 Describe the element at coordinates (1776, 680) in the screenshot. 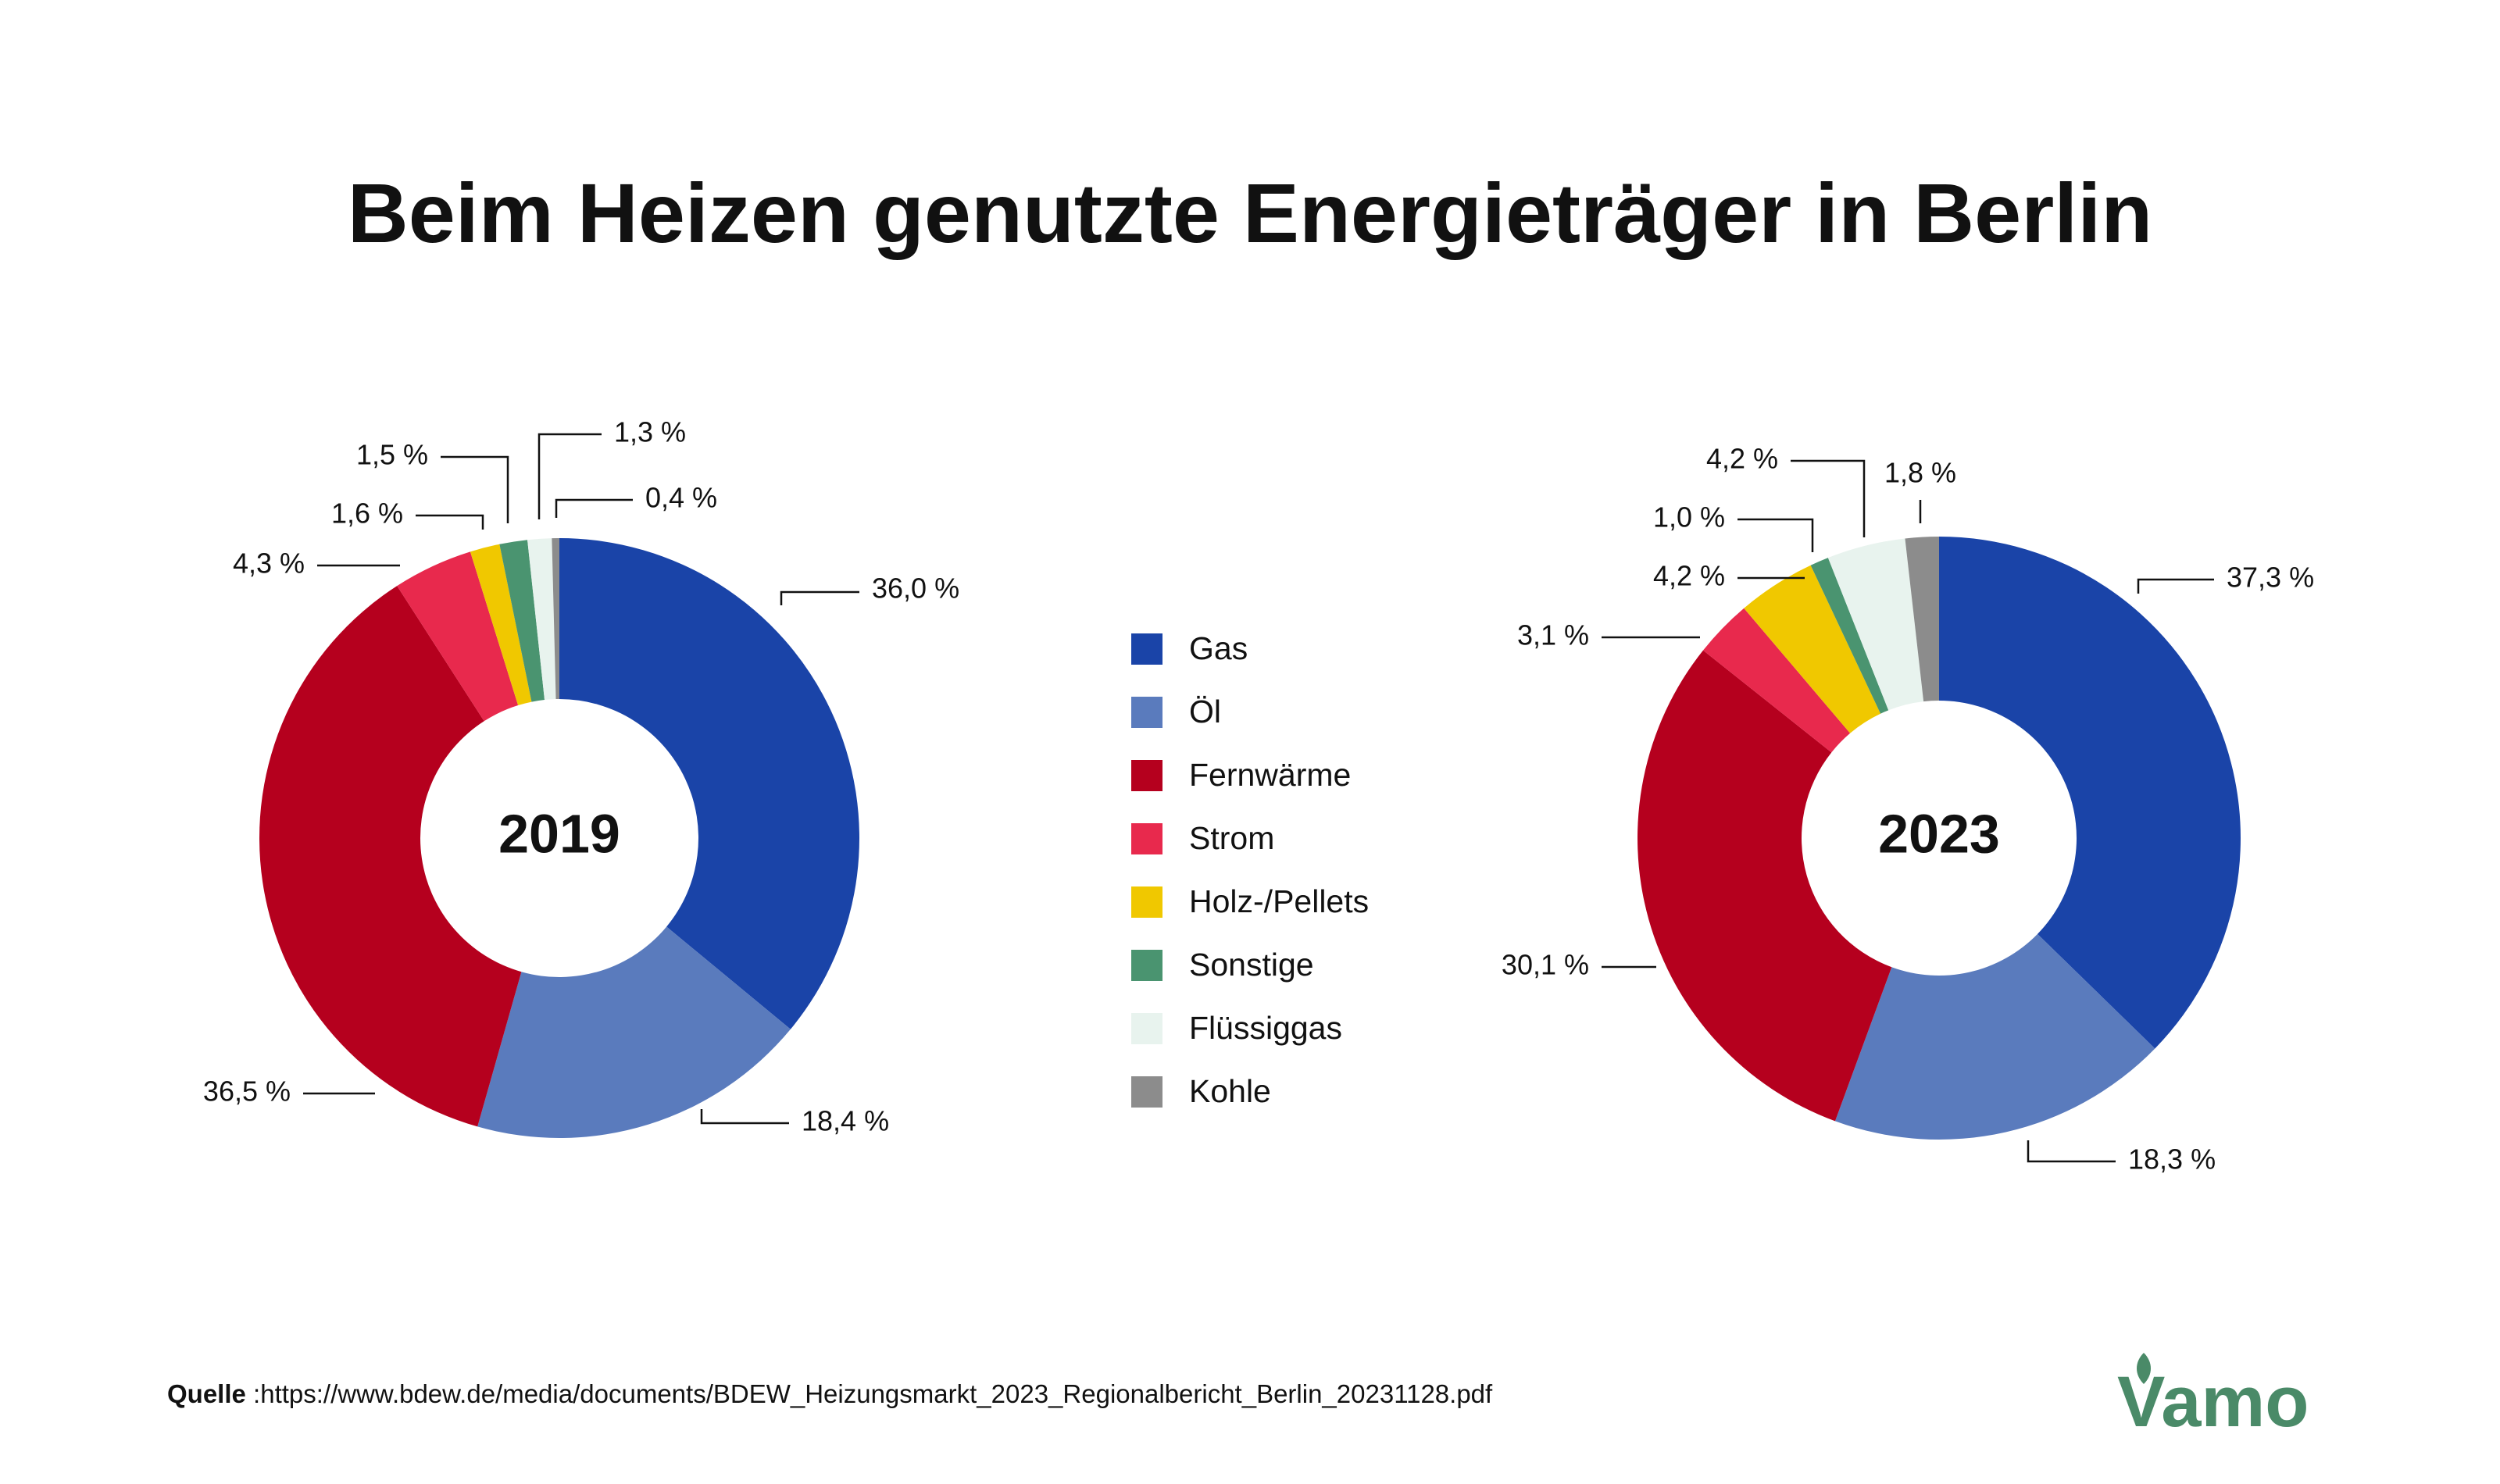

I see `slice-2023-strom` at that location.